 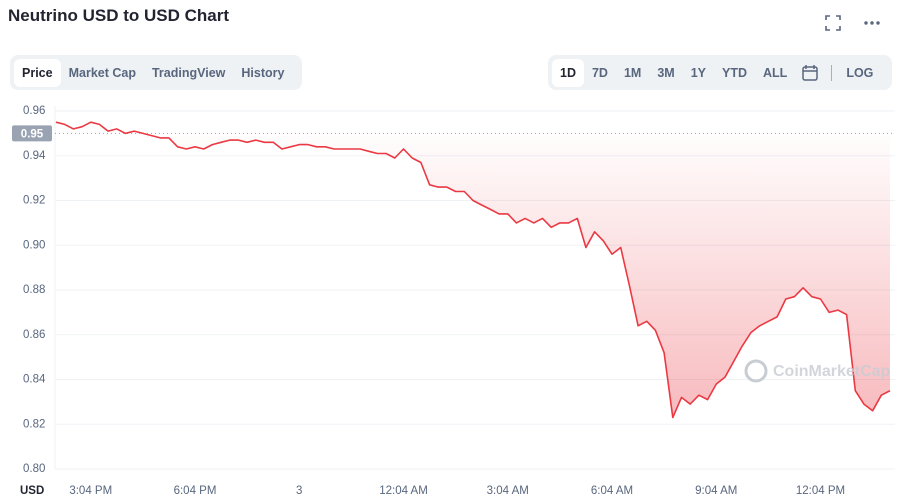 I want to click on button: 1Y, so click(x=698, y=72).